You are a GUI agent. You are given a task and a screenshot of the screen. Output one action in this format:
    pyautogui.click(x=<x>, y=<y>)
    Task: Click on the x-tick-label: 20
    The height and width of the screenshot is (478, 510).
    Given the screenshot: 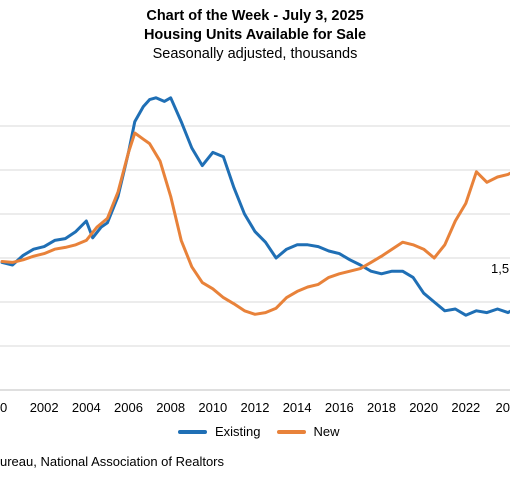 What is the action you would take?
    pyautogui.click(x=503, y=407)
    